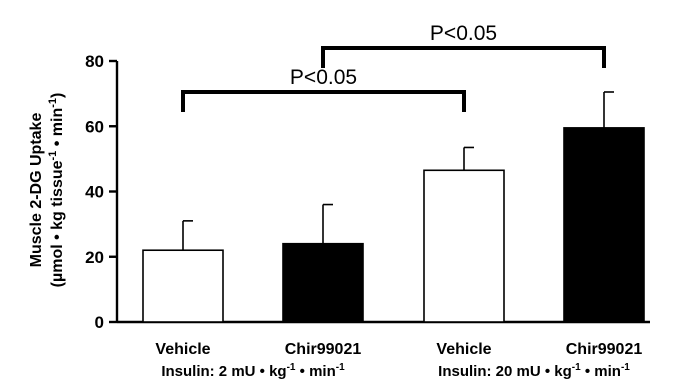 This screenshot has height=381, width=683. What do you see at coordinates (99, 322) in the screenshot?
I see `y-tick-label: 0` at bounding box center [99, 322].